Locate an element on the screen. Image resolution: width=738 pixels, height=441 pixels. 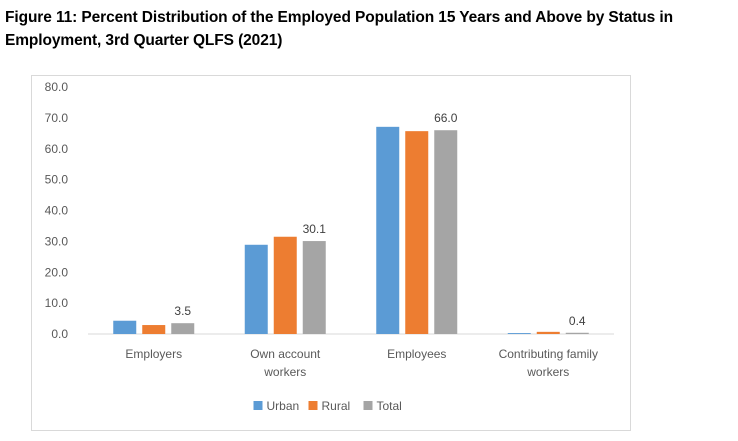
legend-label-total: Total is located at coordinates (389, 406).